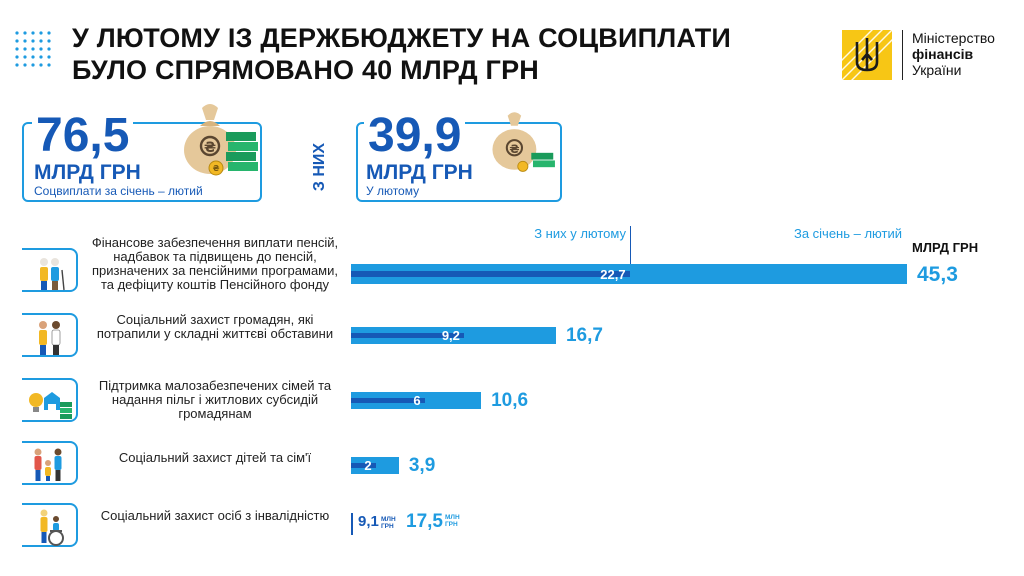 This screenshot has height=576, width=1024. I want to click on money-bag-icon: ₴ ₴, so click(221, 140).